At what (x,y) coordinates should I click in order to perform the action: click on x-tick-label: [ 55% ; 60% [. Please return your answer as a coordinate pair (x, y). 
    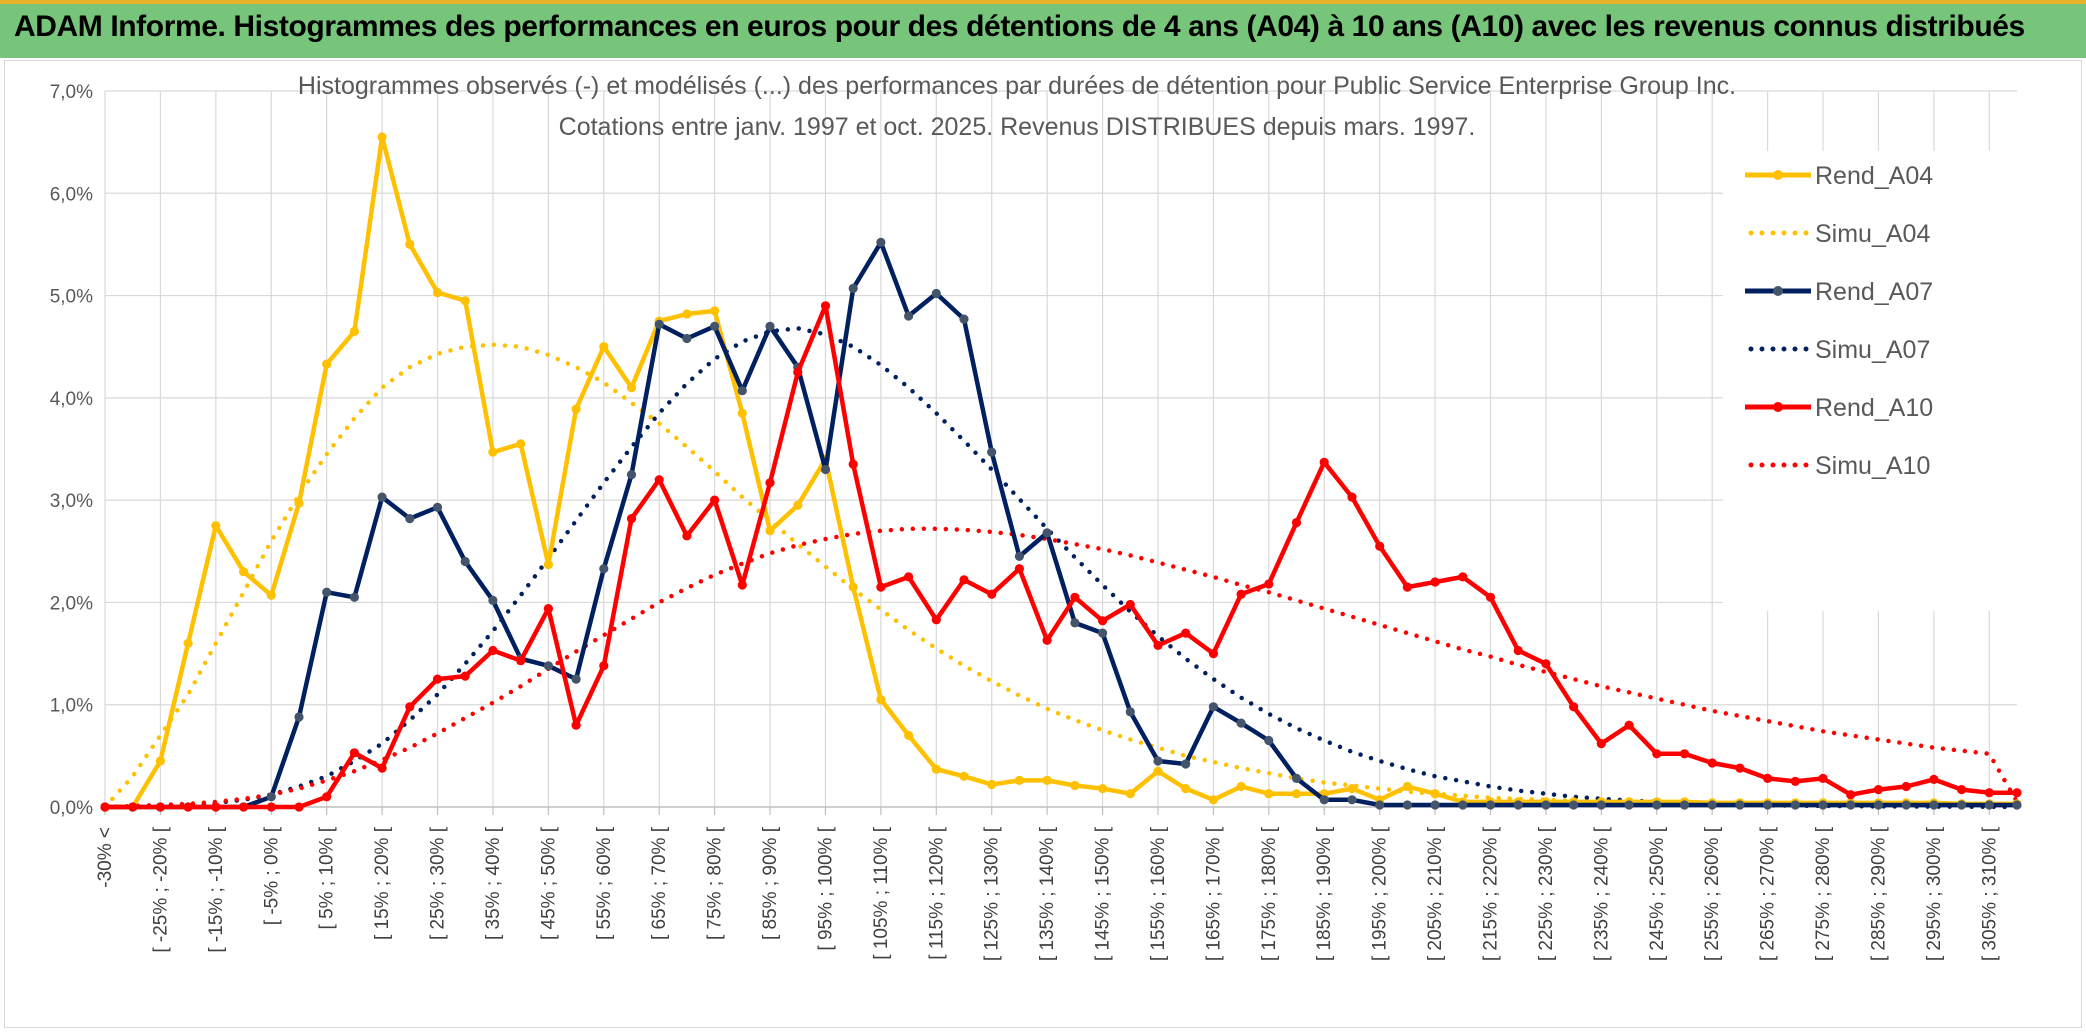
    Looking at the image, I should click on (604, 883).